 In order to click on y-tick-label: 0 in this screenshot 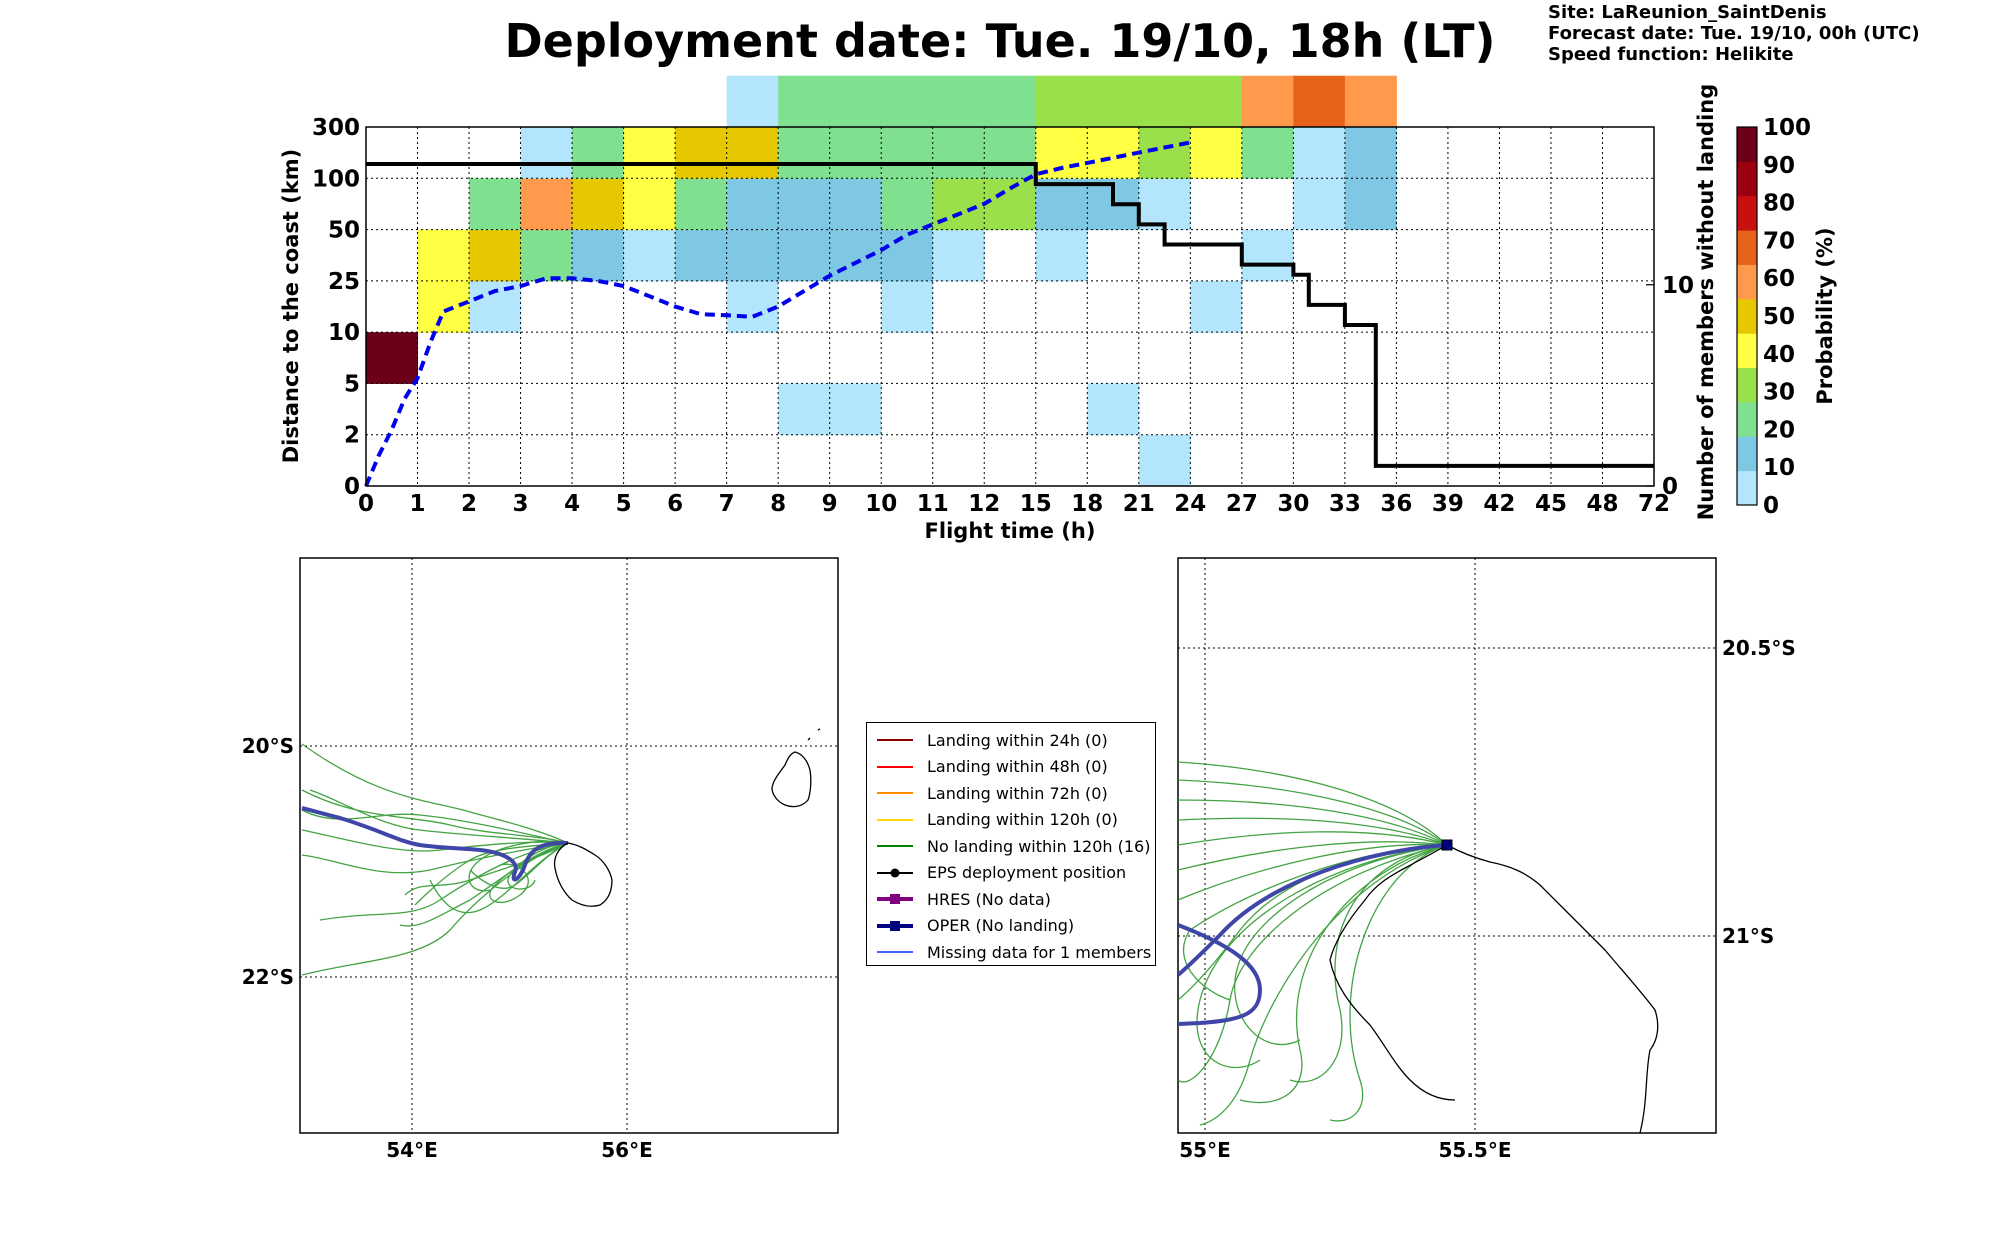, I will do `click(352, 487)`.